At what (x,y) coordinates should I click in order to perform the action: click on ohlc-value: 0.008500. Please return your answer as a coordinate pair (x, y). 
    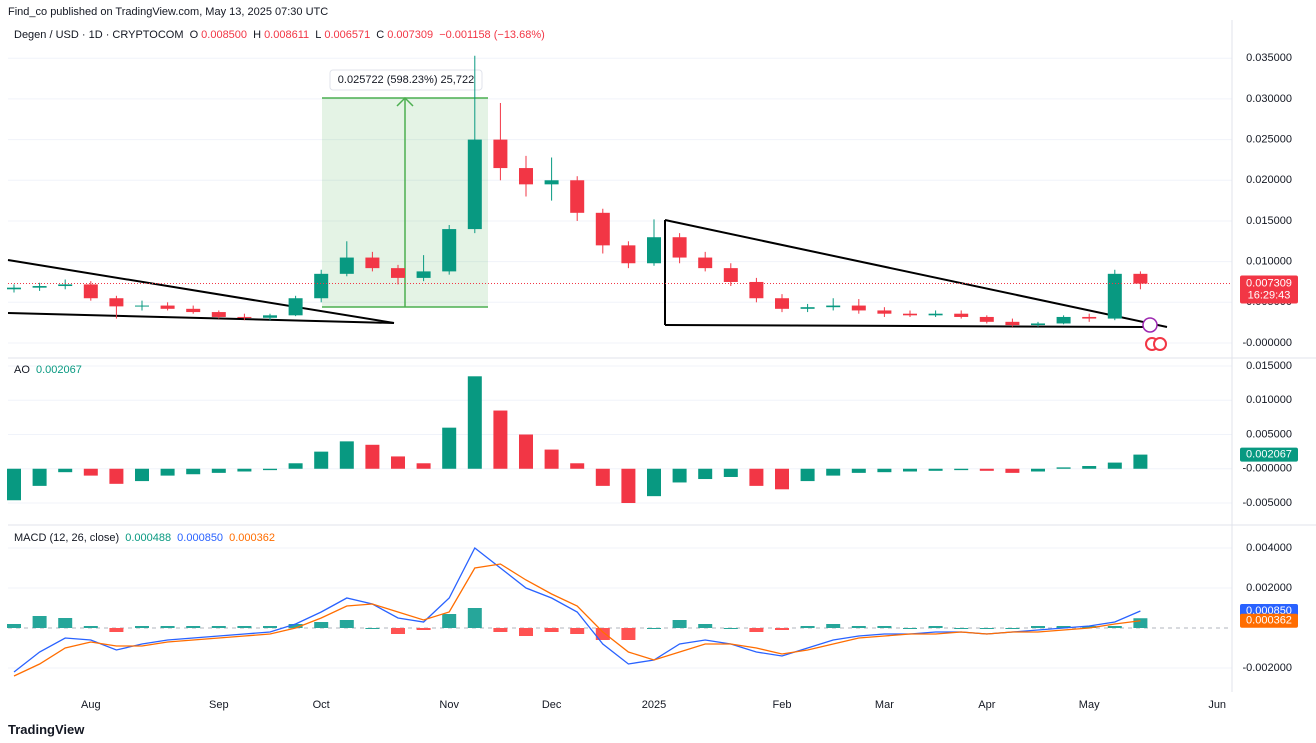
    Looking at the image, I should click on (224, 35).